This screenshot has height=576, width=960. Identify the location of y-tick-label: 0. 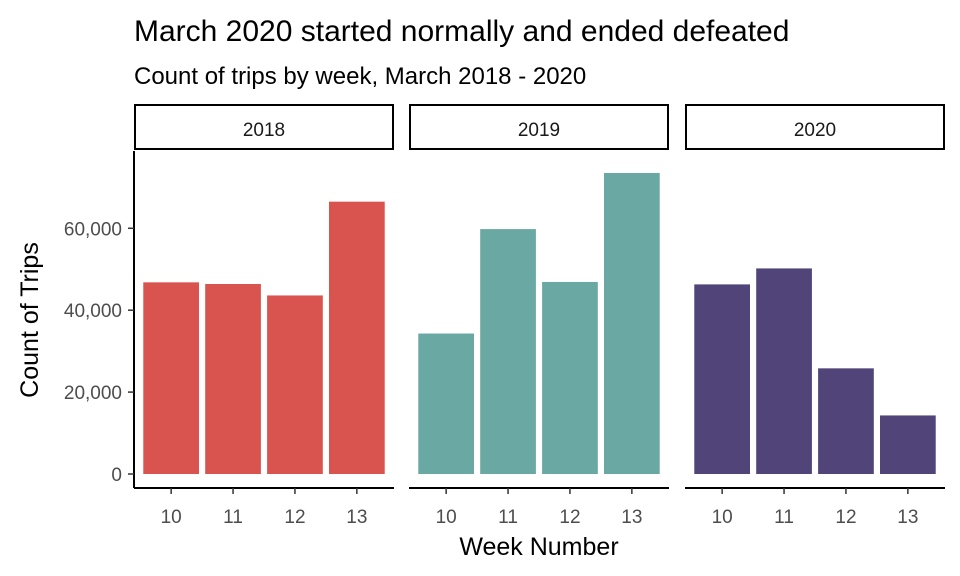
(116, 475).